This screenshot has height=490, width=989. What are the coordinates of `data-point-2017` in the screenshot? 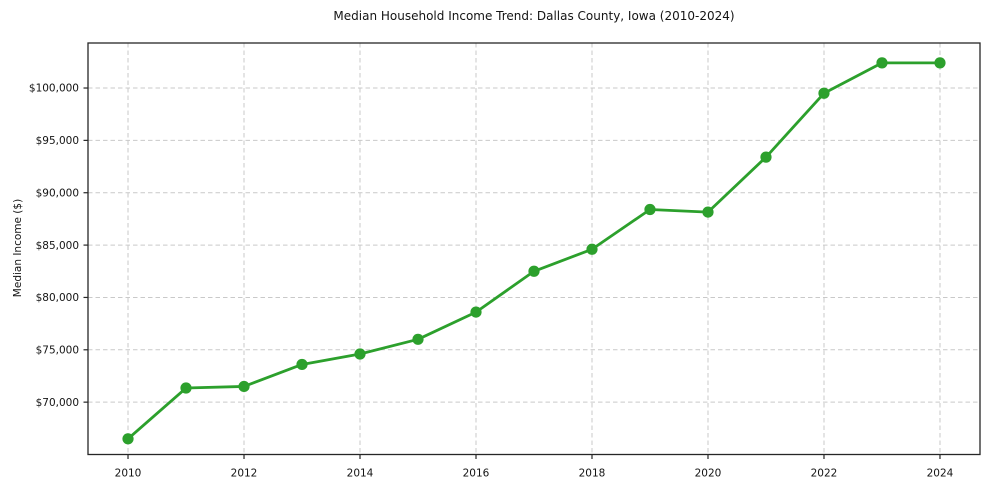 It's located at (534, 271).